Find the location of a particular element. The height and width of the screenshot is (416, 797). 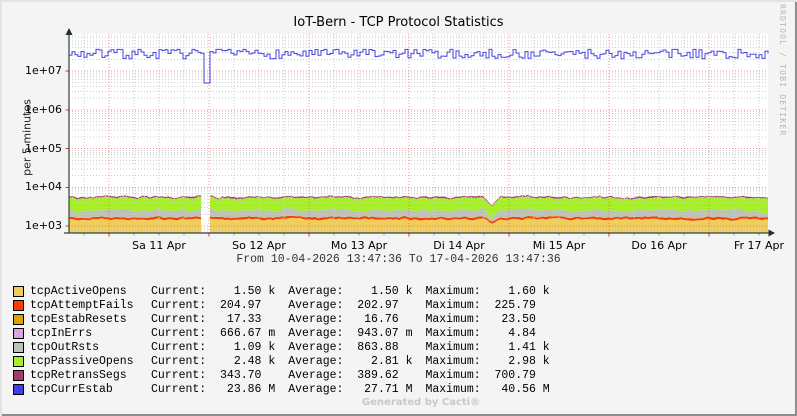

area-tcpOutRsts is located at coordinates (418, 214).